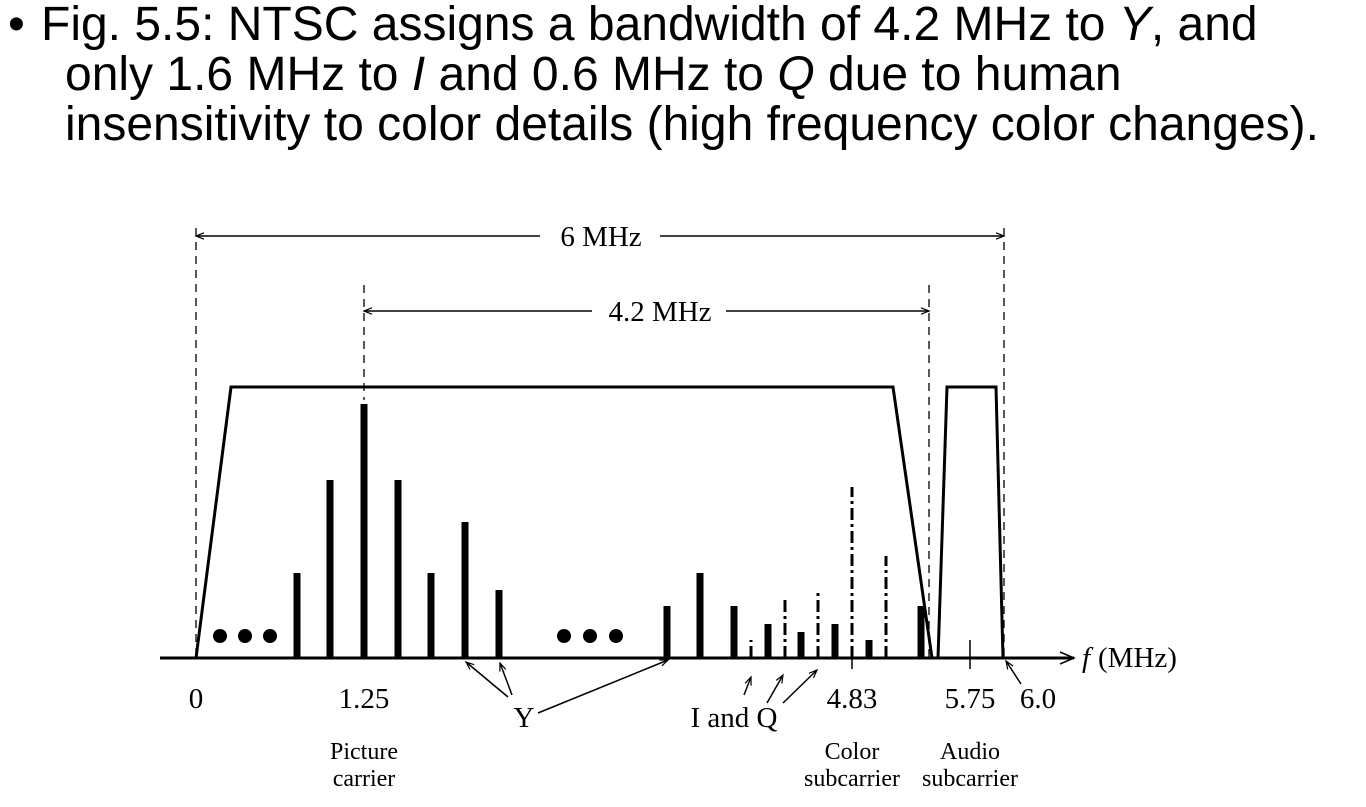  Describe the element at coordinates (524, 718) in the screenshot. I see `label-y: Y` at that location.